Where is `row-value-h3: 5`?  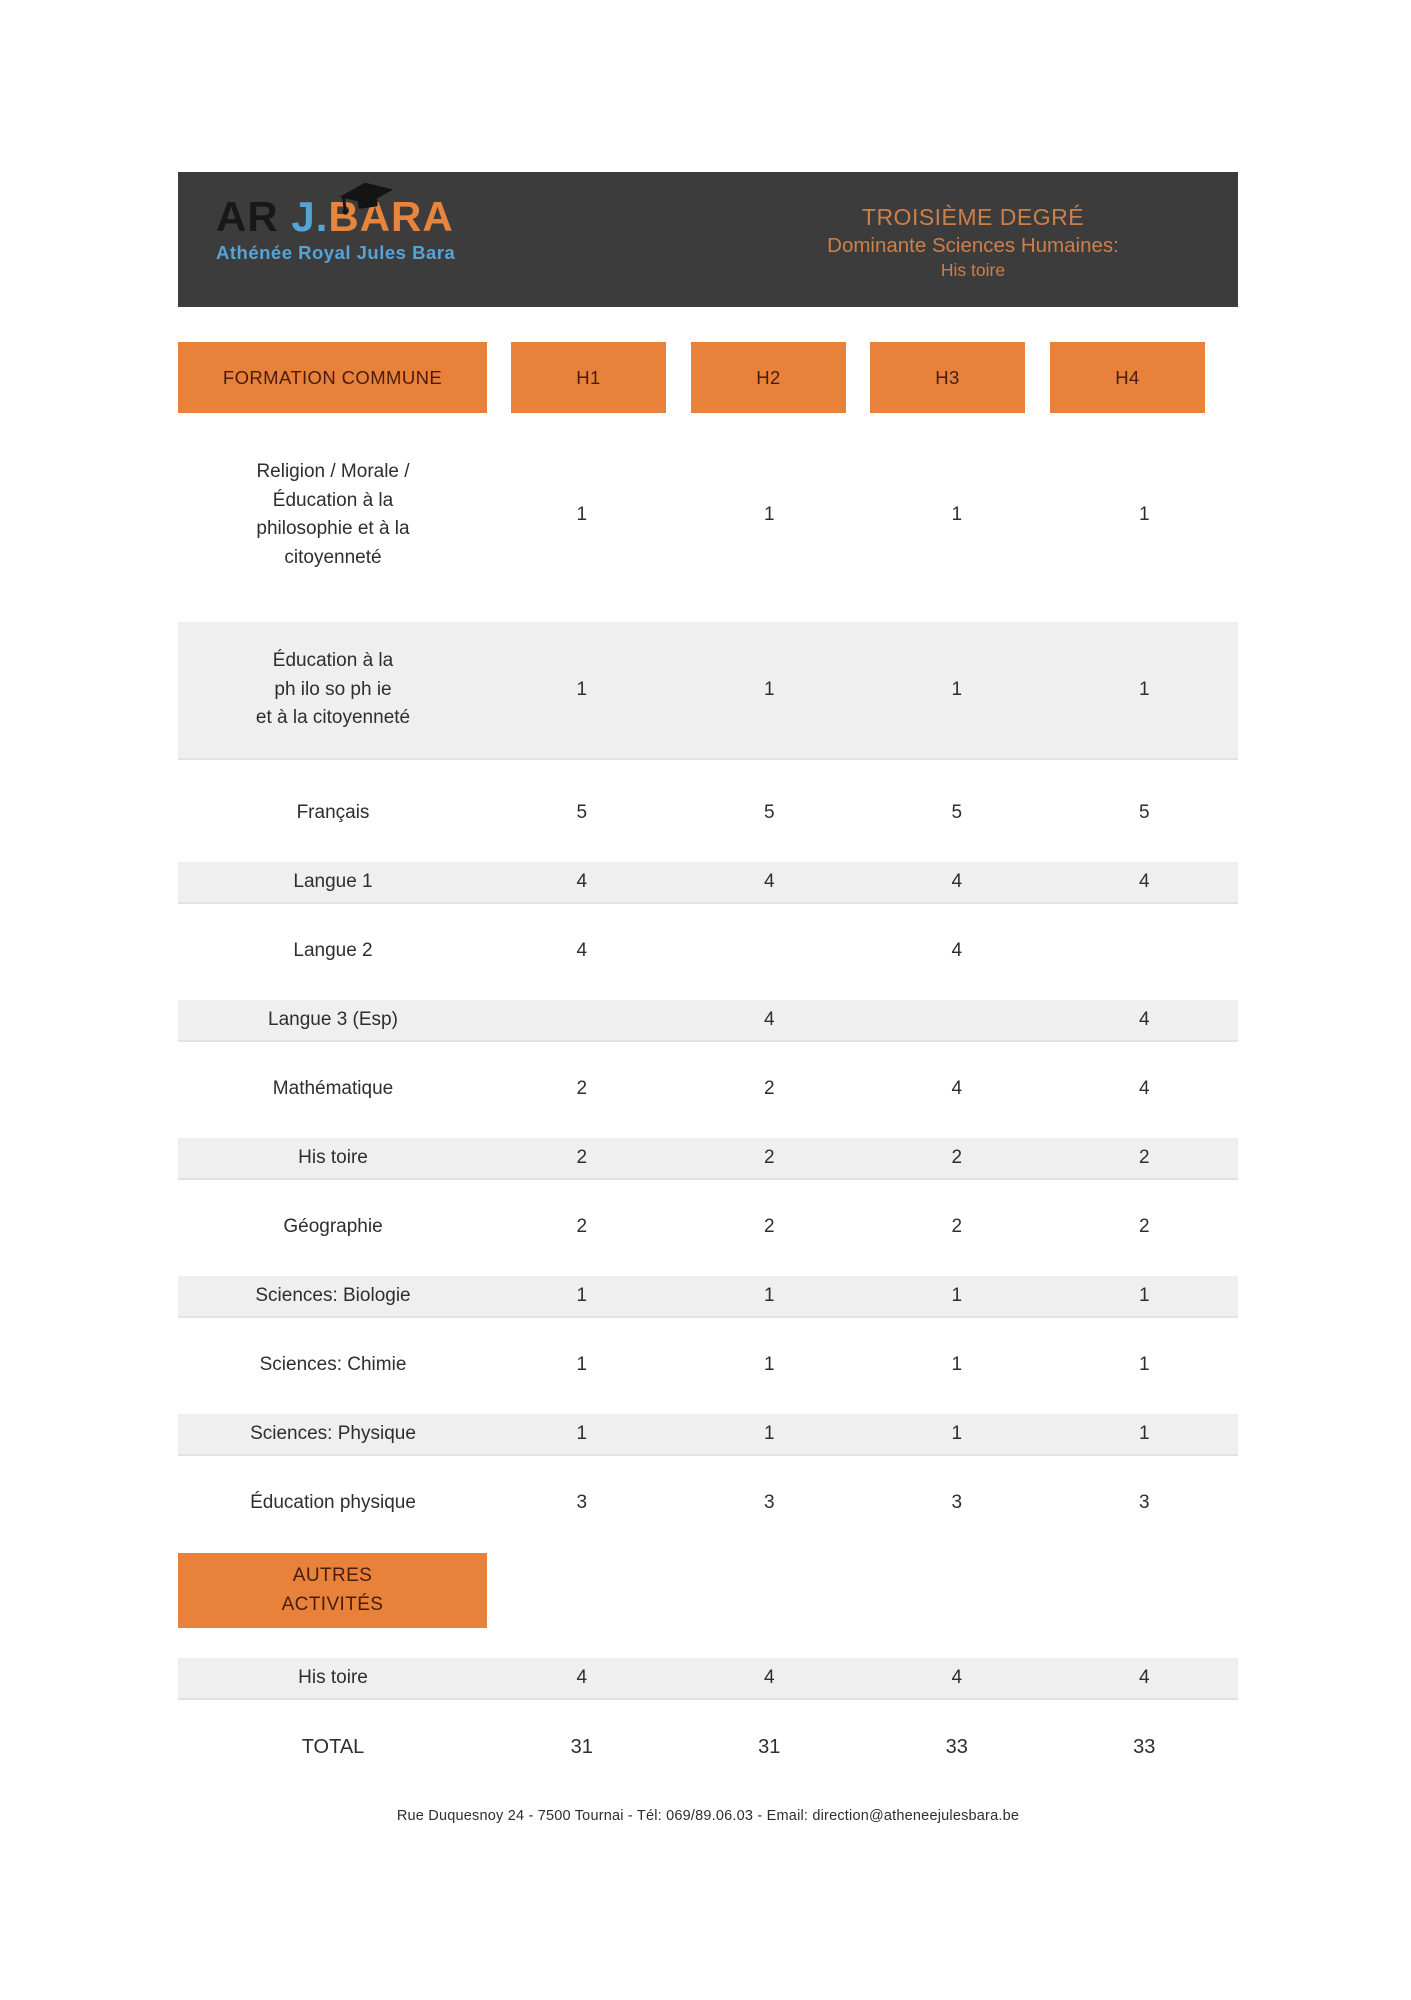 row-value-h3: 5 is located at coordinates (957, 812).